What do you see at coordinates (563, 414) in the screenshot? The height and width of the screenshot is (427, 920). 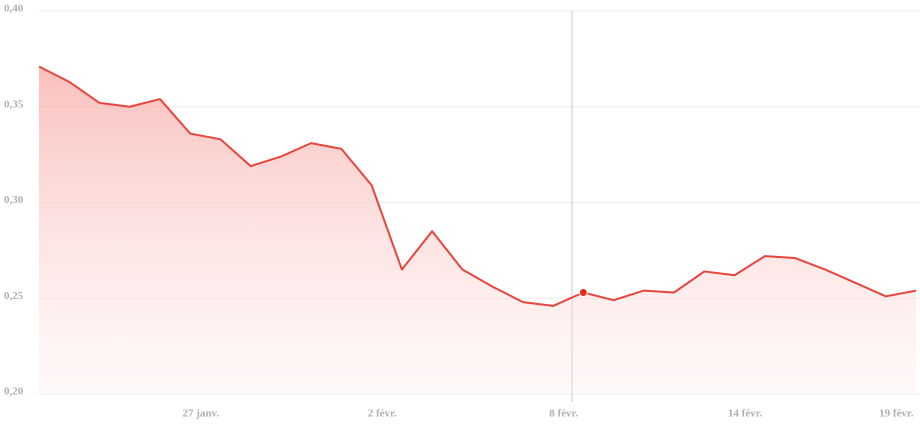 I see `x-tick-label: 8 févr.` at bounding box center [563, 414].